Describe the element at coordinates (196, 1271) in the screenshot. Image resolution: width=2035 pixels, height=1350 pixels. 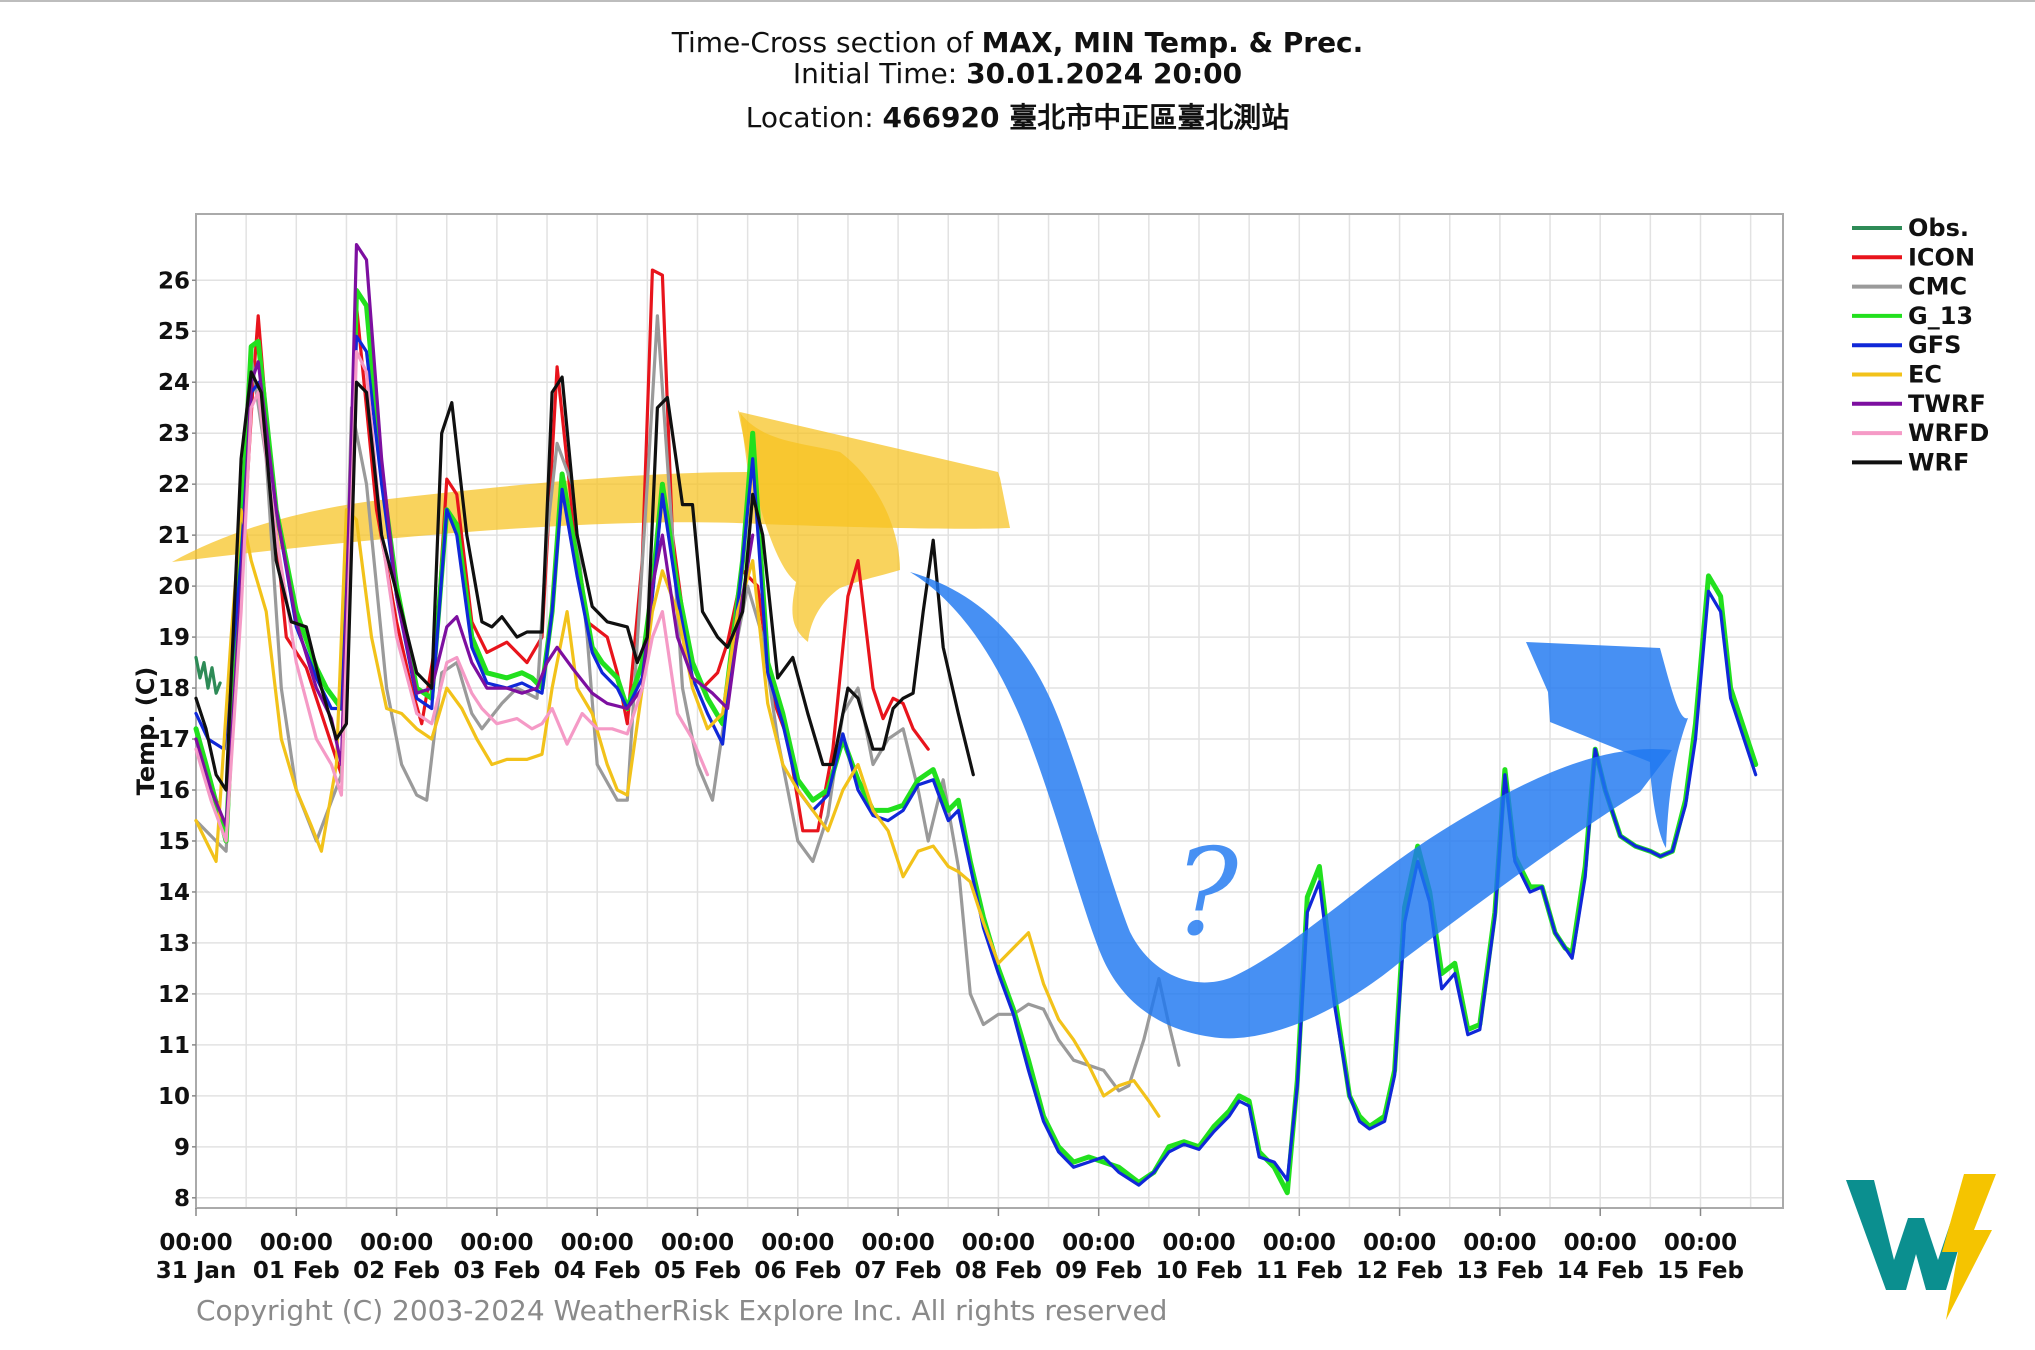
I see `x-tick-date: 31 Jan` at that location.